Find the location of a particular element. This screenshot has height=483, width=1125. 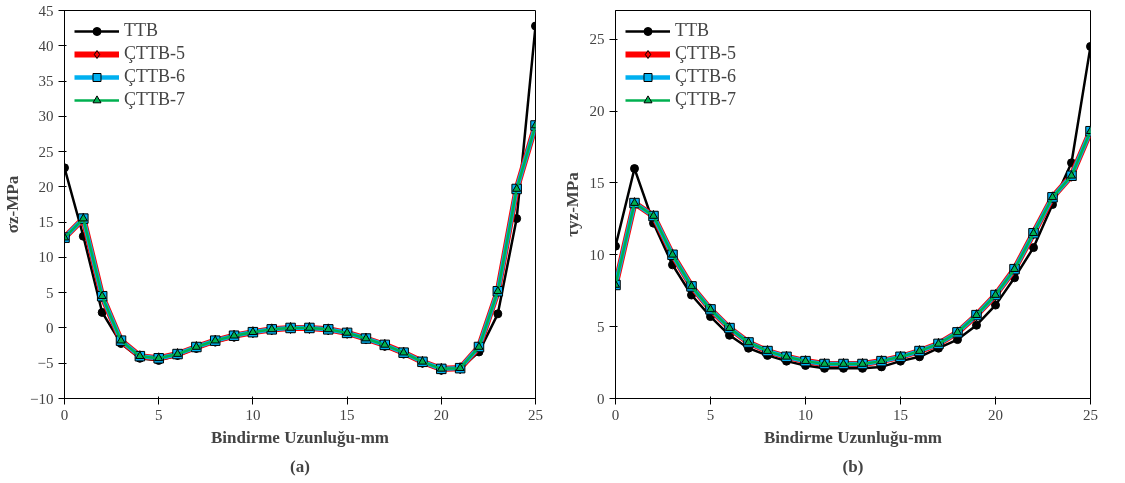

y-axis-title: σz-MPa is located at coordinates (13, 204).